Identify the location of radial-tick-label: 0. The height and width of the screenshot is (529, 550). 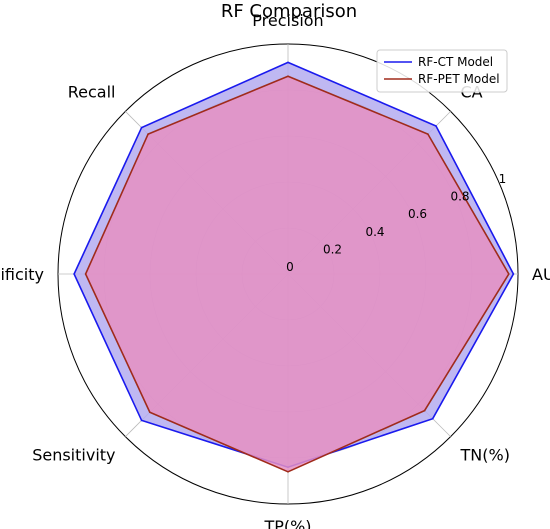
(290, 267).